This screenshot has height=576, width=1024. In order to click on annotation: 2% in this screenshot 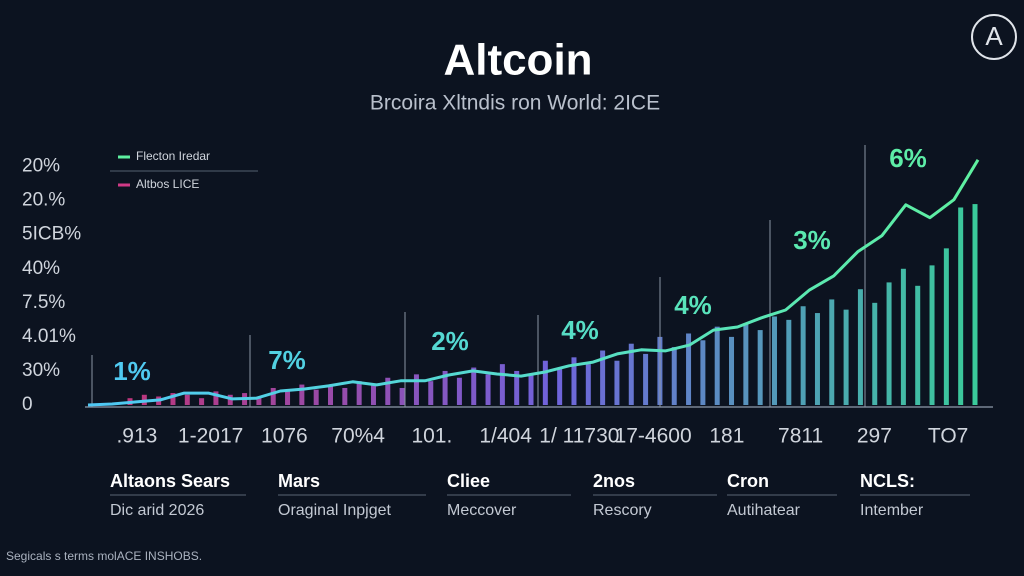, I will do `click(450, 341)`.